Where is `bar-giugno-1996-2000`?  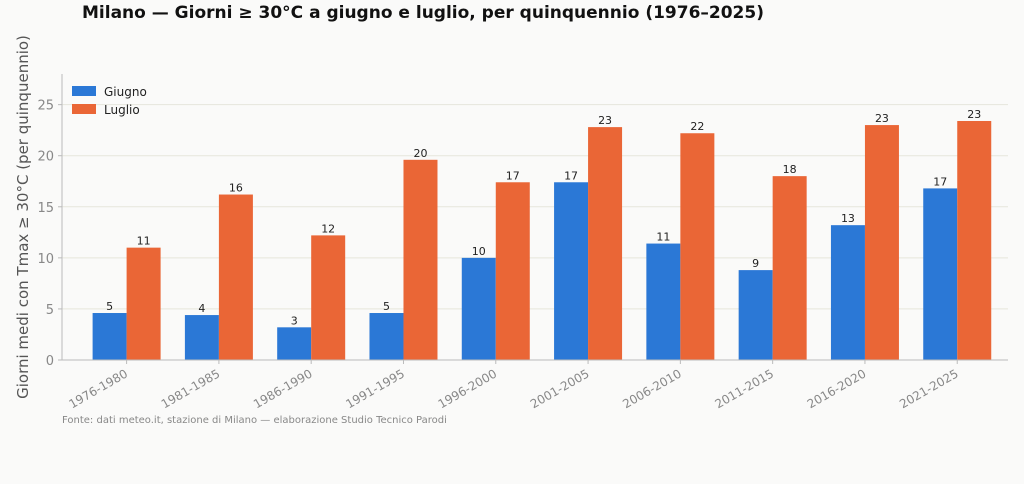
bar-giugno-1996-2000 is located at coordinates (478, 308).